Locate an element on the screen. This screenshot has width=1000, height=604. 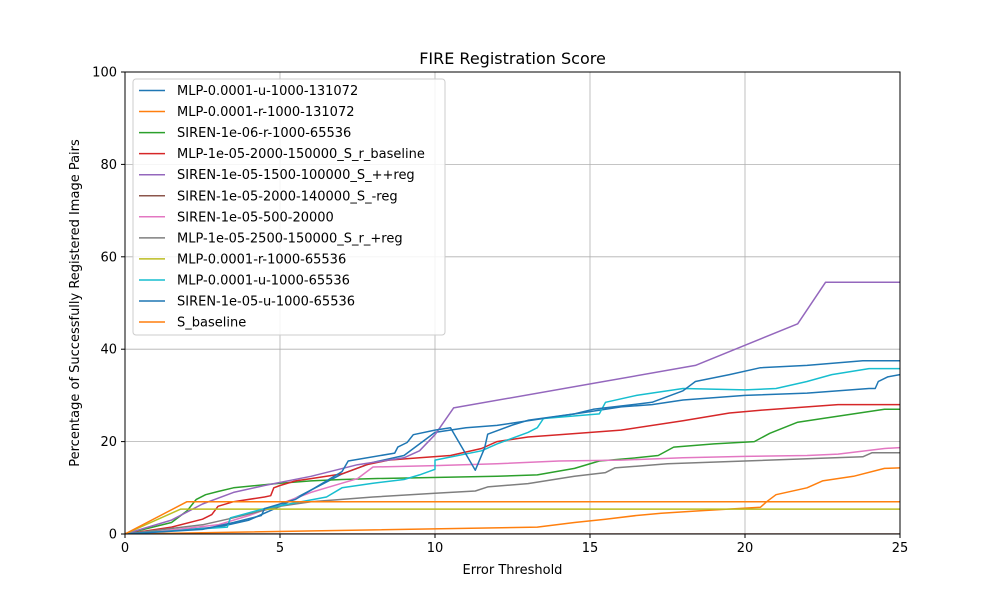
legend-label: MLP-0.0001-r-1000-65536 is located at coordinates (261, 259).